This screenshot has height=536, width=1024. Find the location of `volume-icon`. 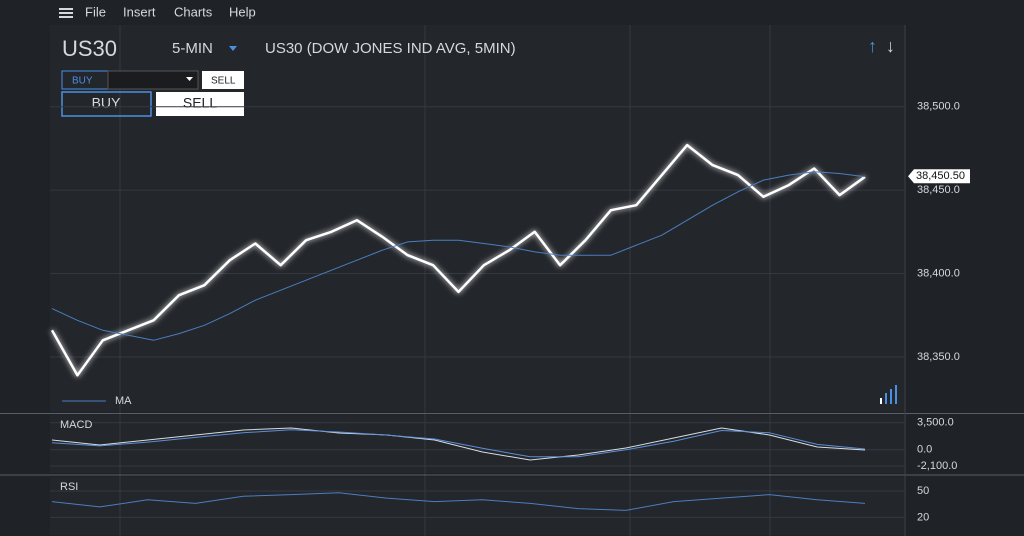

volume-icon is located at coordinates (888, 394).